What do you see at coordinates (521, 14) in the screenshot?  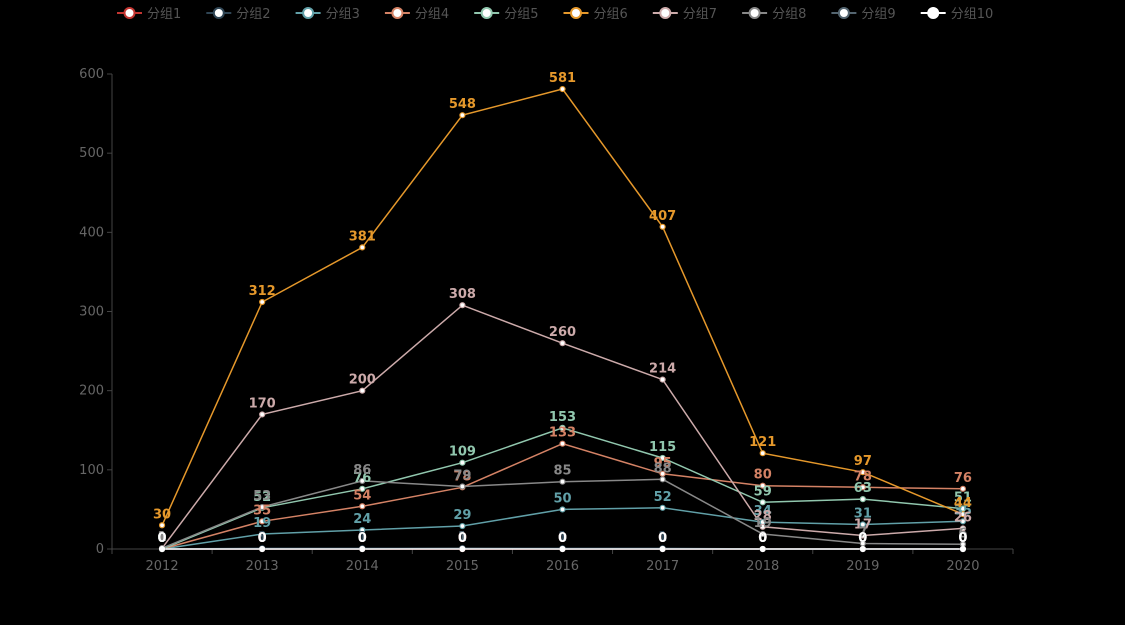 I see `legend-label: 分组5` at bounding box center [521, 14].